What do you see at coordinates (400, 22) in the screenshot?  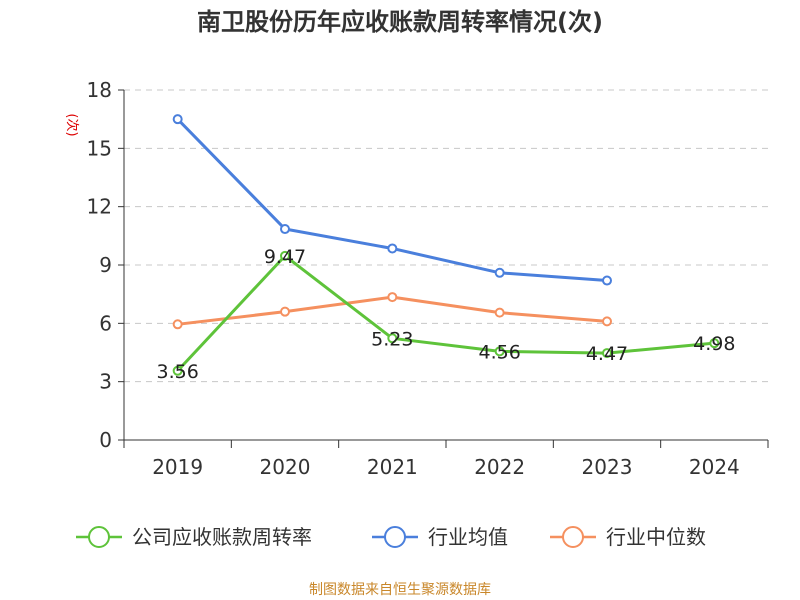 I see `chart-title: 南卫股份历年应收账款周转率情况(次)` at bounding box center [400, 22].